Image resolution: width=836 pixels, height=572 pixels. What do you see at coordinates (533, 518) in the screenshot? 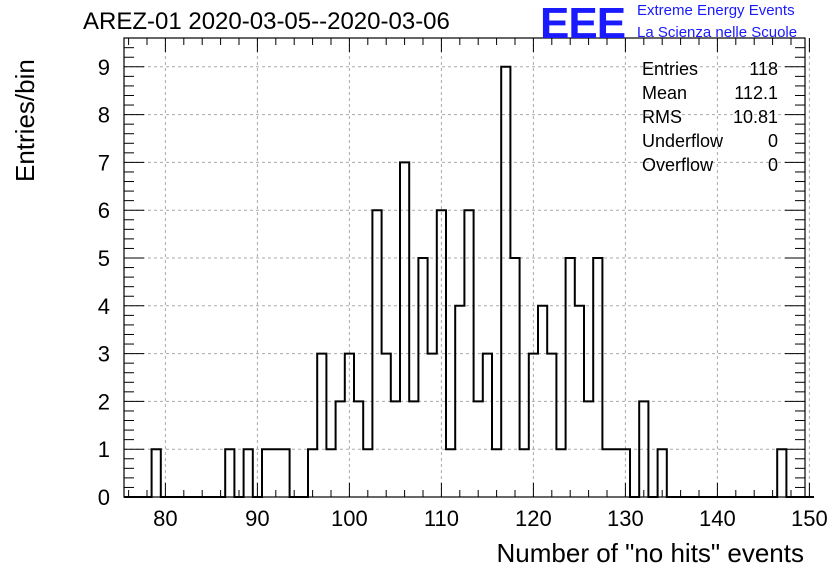
I see `x-tick-label: 120` at bounding box center [533, 518].